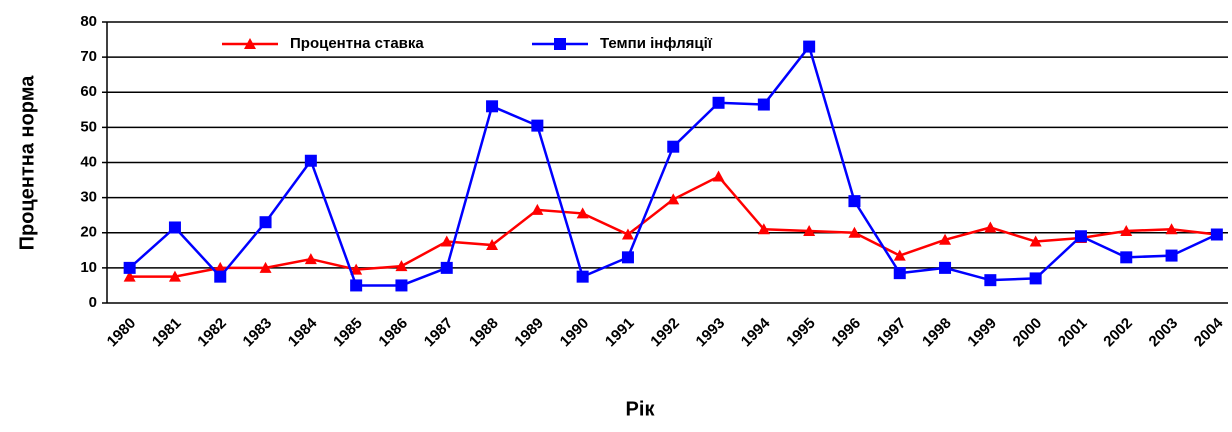 This screenshot has width=1232, height=432. Describe the element at coordinates (846, 333) in the screenshot. I see `x-tick-label: 1996` at that location.